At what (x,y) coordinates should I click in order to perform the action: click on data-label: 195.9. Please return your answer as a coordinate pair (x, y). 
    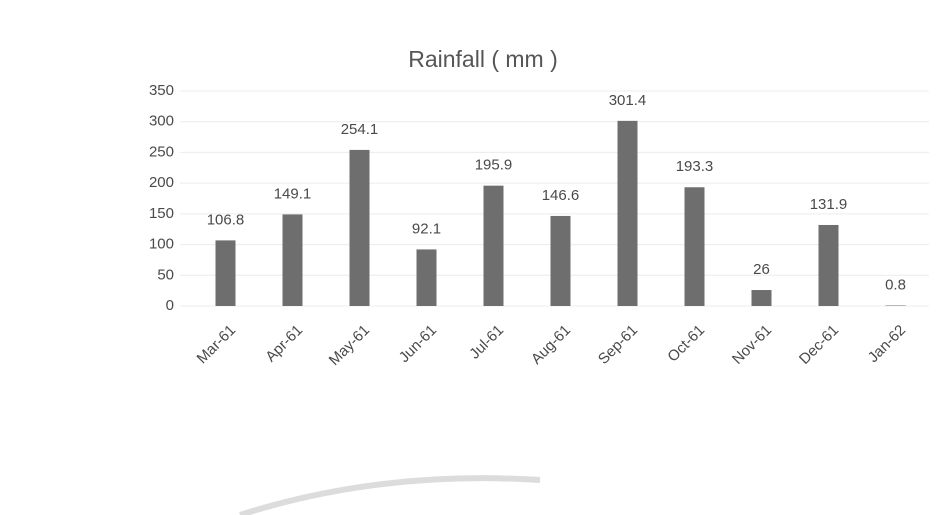
    Looking at the image, I should click on (494, 165).